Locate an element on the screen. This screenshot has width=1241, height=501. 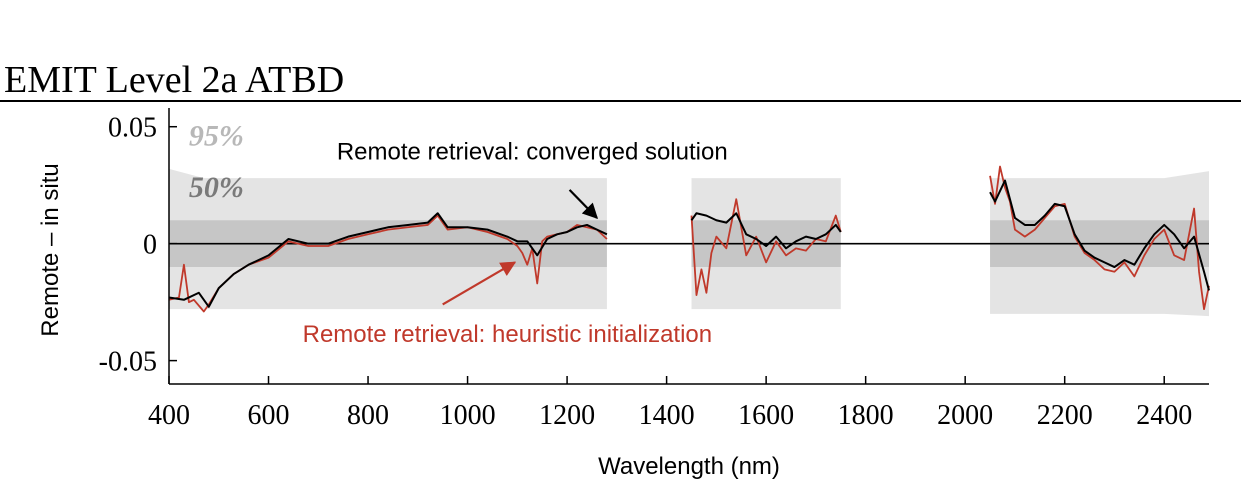
x-tick-label-2400: 2400 is located at coordinates (1164, 415).